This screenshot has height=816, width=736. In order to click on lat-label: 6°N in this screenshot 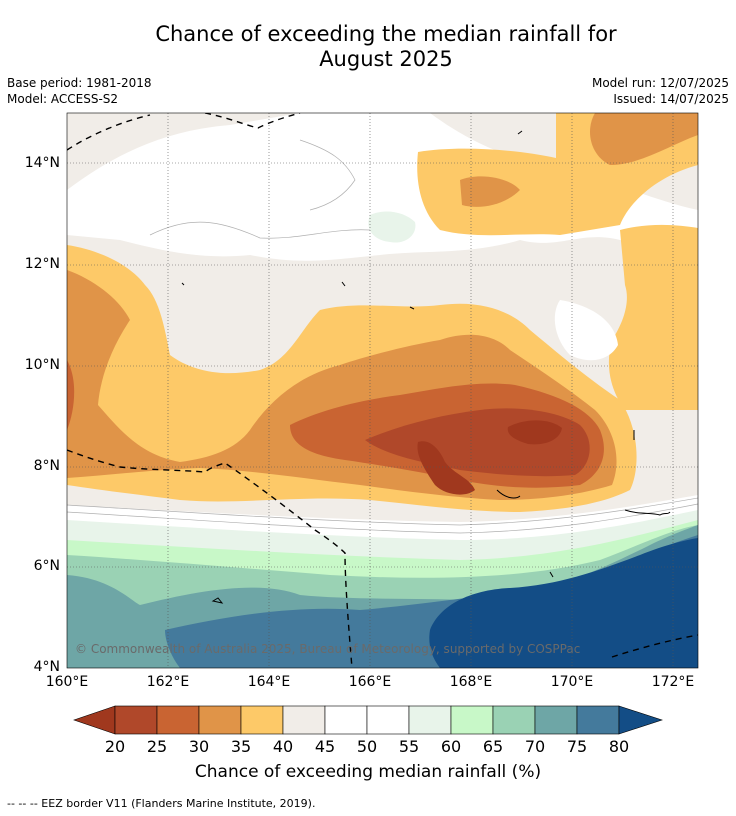, I will do `click(46, 566)`.